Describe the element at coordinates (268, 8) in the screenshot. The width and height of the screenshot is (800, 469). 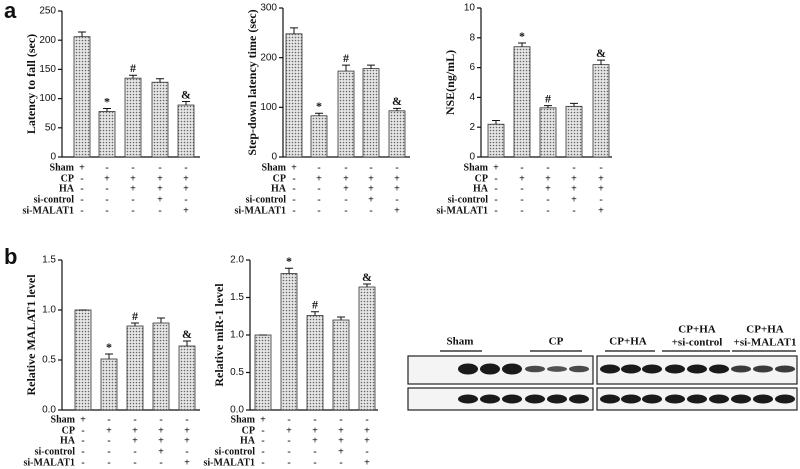
I see `y-tick-label: 300` at that location.